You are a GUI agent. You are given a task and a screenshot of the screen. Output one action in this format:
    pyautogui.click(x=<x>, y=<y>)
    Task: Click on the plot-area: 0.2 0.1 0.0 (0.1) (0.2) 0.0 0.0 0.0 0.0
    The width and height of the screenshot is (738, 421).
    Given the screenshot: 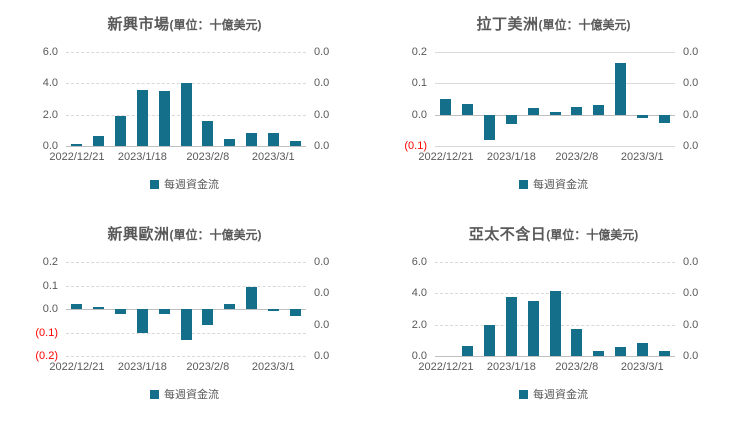 What is the action you would take?
    pyautogui.click(x=182, y=309)
    